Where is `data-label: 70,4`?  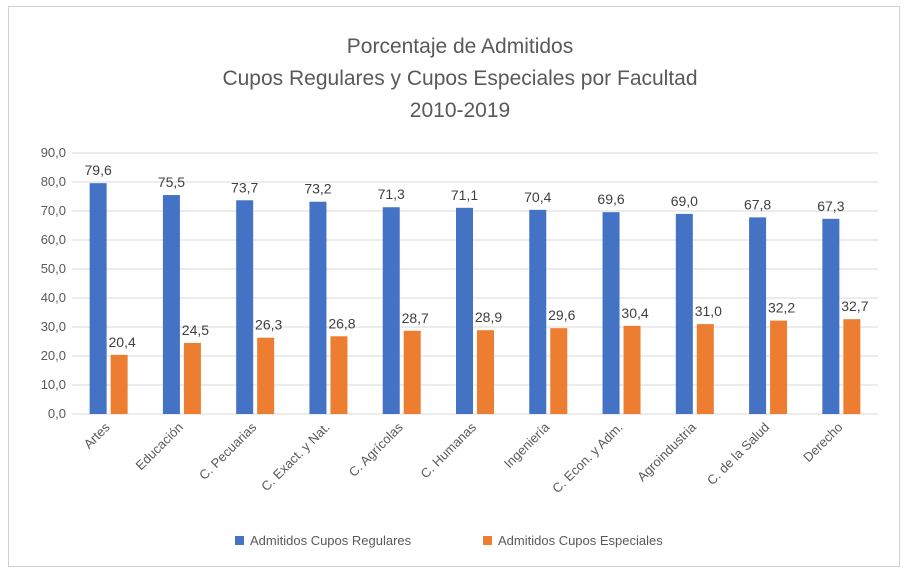
data-label: 70,4 is located at coordinates (537, 197).